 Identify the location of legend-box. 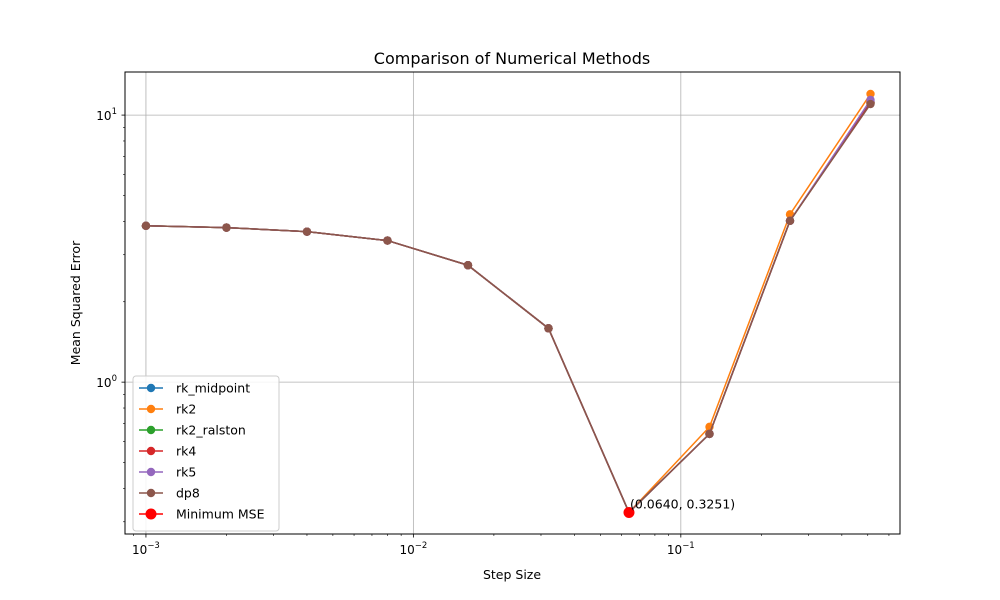
(206, 453).